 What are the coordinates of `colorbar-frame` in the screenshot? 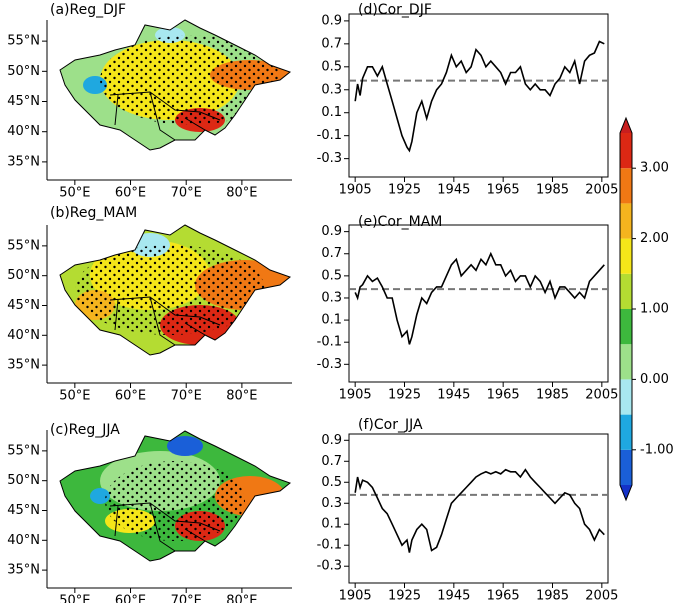 It's located at (626, 309).